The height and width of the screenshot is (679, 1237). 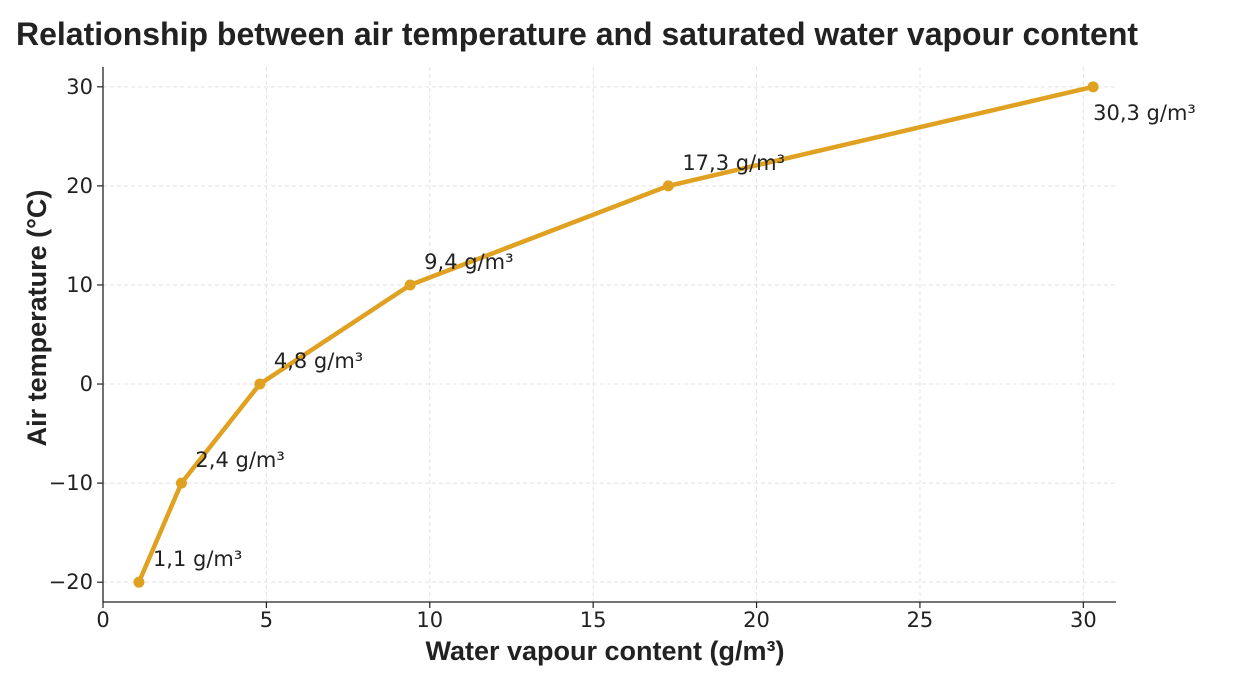 I want to click on y-axis-label: Air temperature (°C), so click(x=37, y=318).